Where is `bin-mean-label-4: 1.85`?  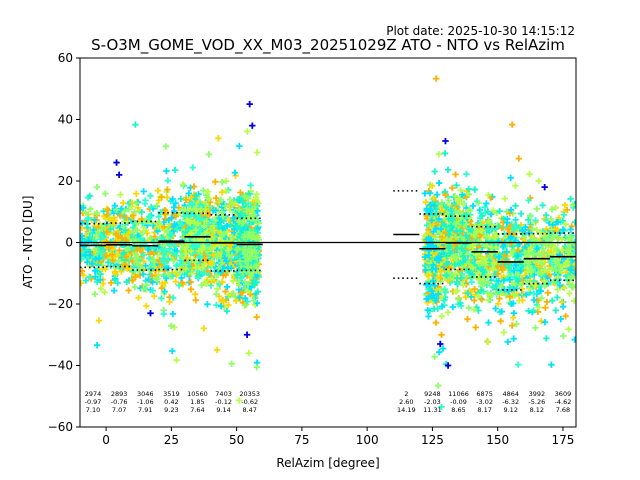 bin-mean-label-4: 1.85 is located at coordinates (197, 402).